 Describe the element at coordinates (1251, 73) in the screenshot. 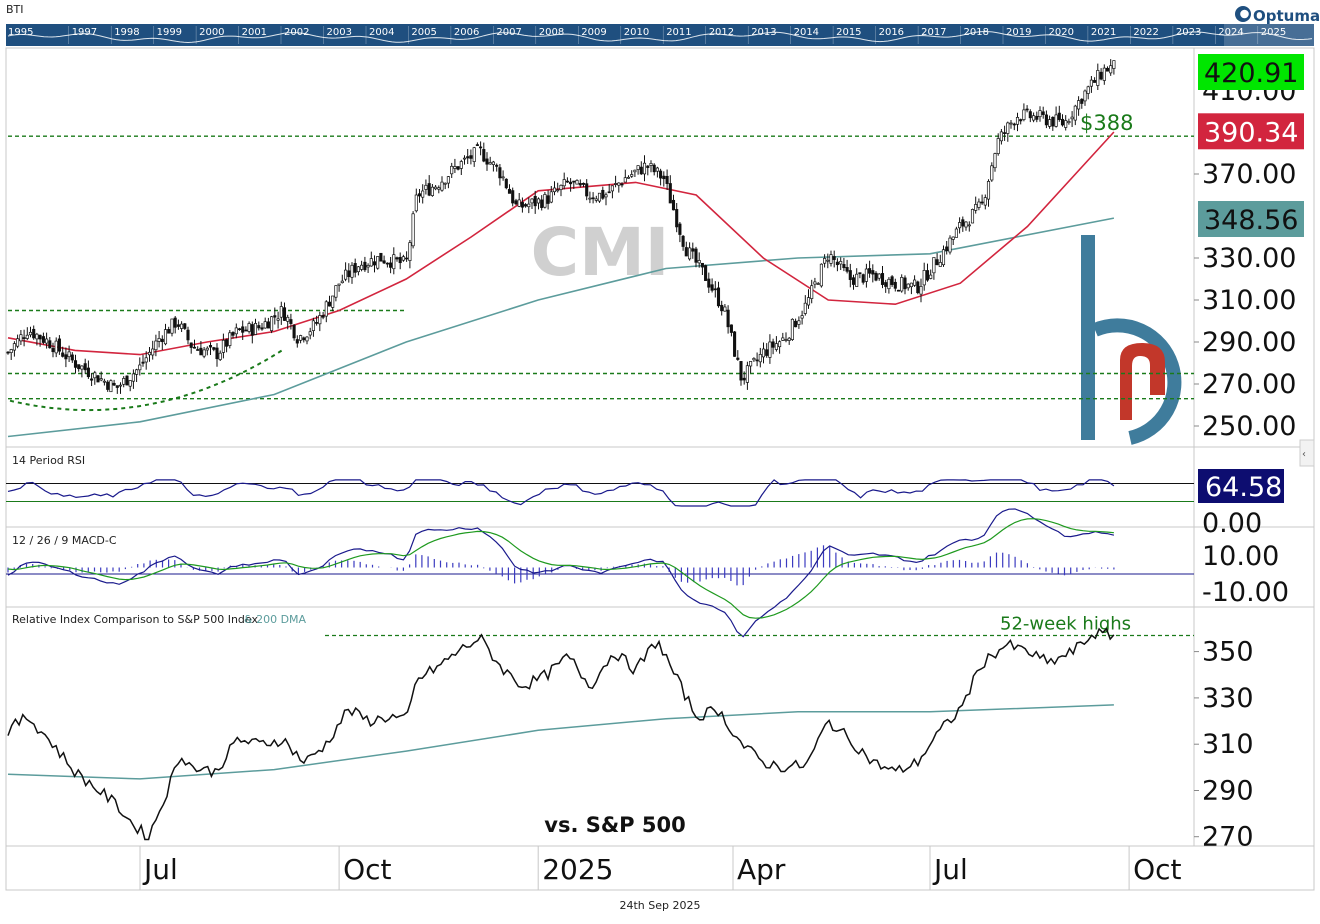

I see `svg-text: 420.91` at that location.